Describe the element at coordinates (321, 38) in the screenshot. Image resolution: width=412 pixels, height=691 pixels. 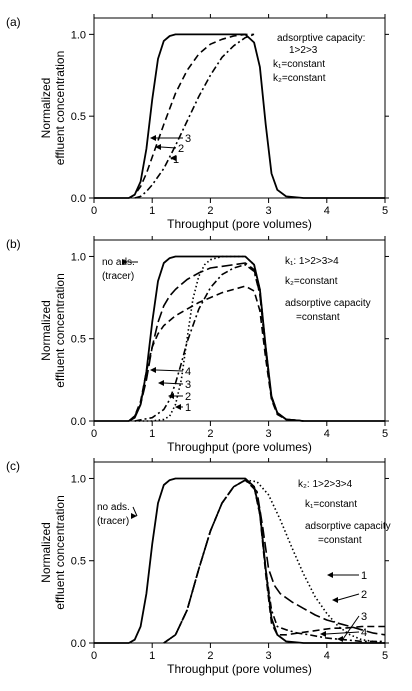
I see `annotation-text: adsorptive capacity:` at that location.